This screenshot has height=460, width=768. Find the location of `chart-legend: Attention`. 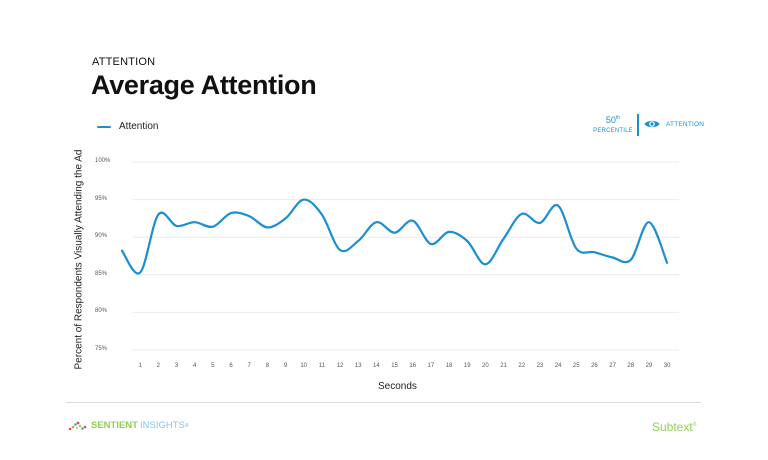

chart-legend: Attention is located at coordinates (127, 126).